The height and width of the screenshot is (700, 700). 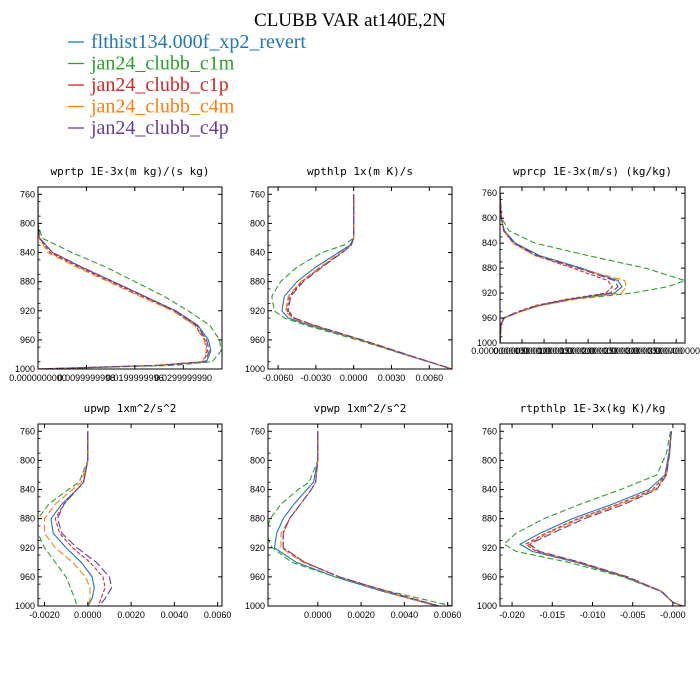 I want to click on legend-label: jan24_clubb_c1m, so click(x=162, y=64).